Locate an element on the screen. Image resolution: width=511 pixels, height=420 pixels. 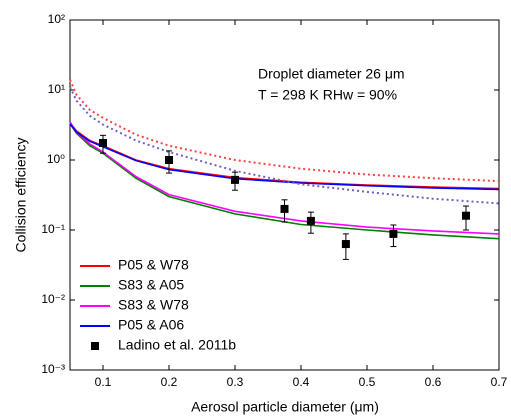
x-tick-label: 0.5 is located at coordinates (367, 382).